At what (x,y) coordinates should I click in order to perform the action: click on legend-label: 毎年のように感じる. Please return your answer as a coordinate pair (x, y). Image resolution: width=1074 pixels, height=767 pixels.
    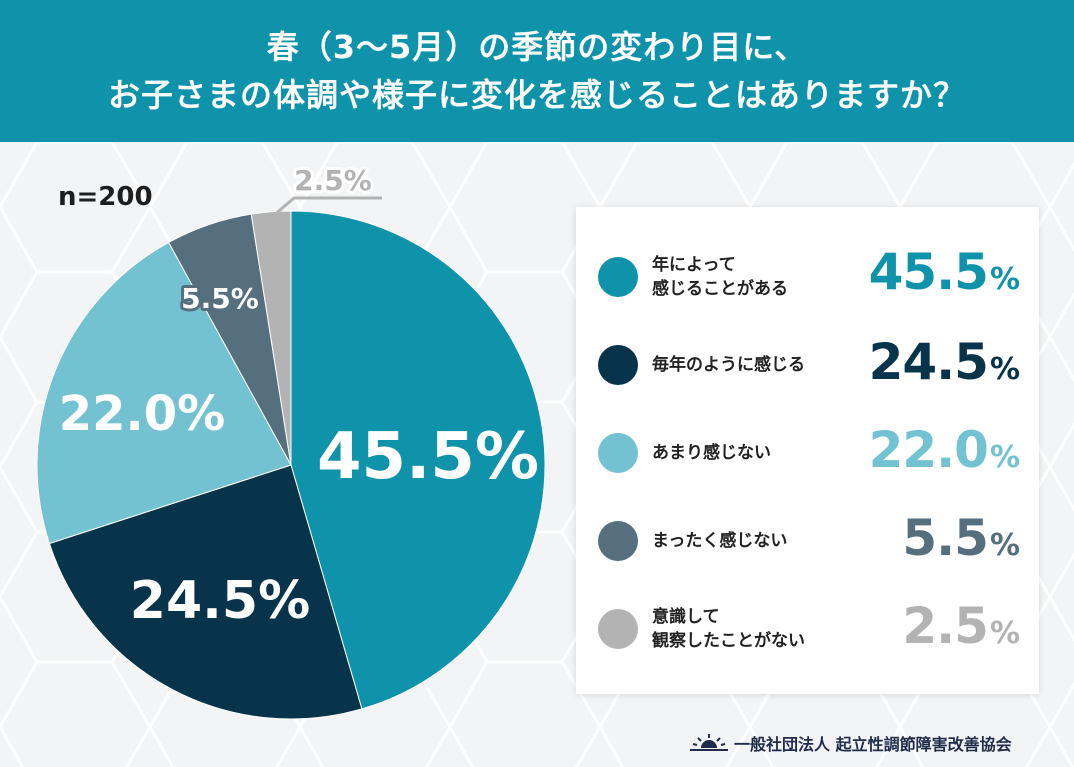
    Looking at the image, I should click on (728, 365).